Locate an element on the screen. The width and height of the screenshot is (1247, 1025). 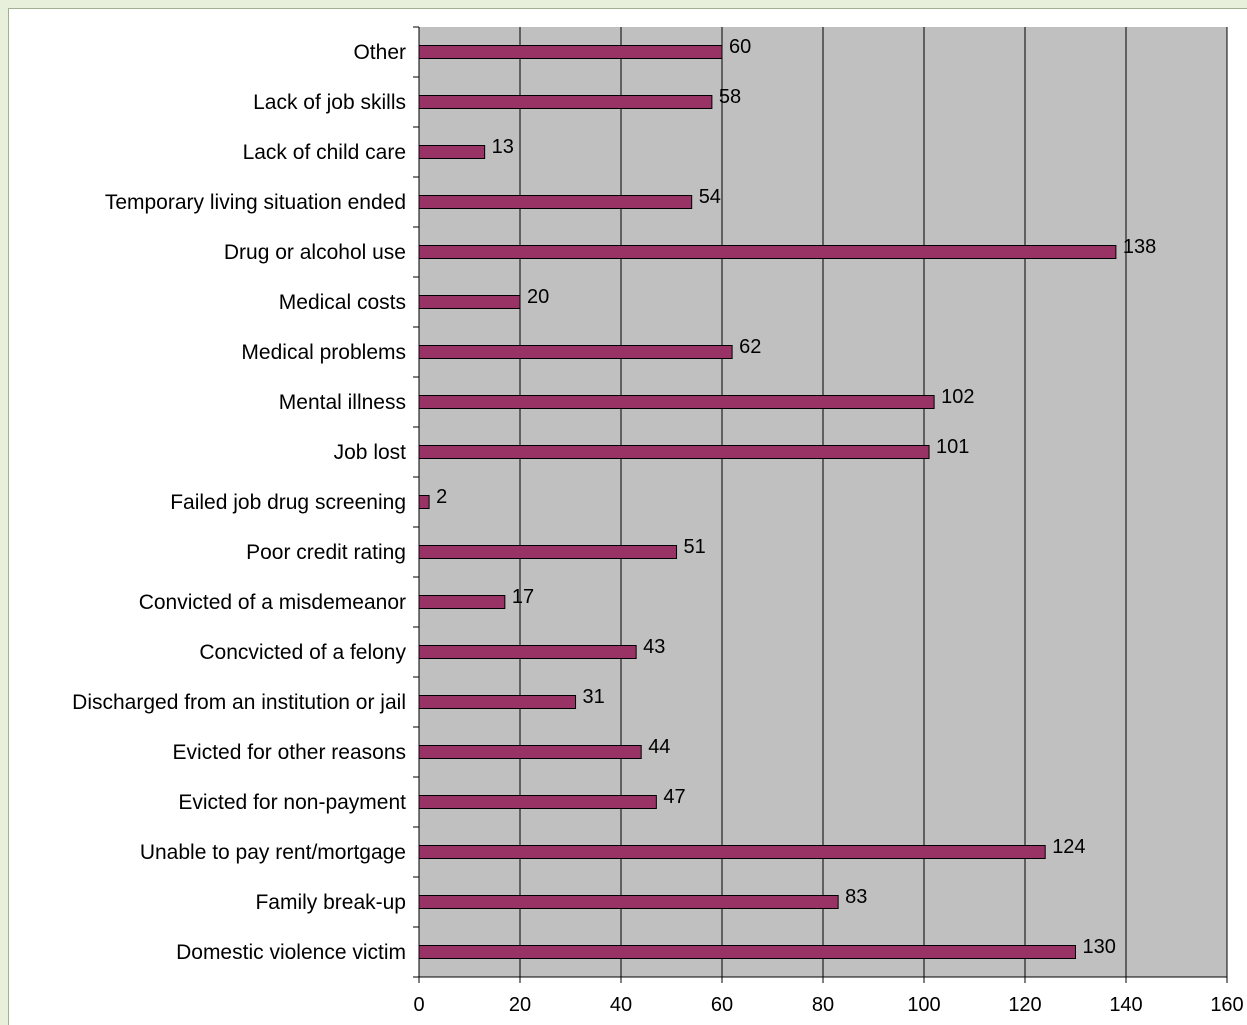
x-tick-label: 100 is located at coordinates (923, 1005).